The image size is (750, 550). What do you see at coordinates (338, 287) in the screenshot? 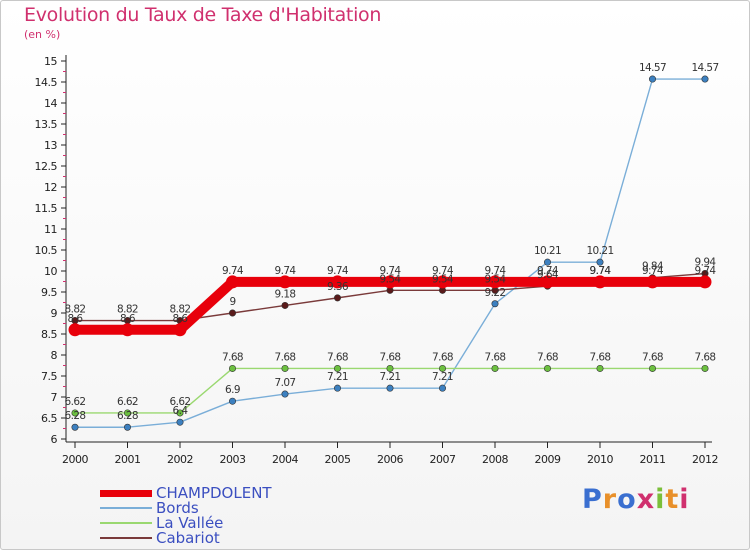
I see `data-label: 9.36` at bounding box center [338, 287].